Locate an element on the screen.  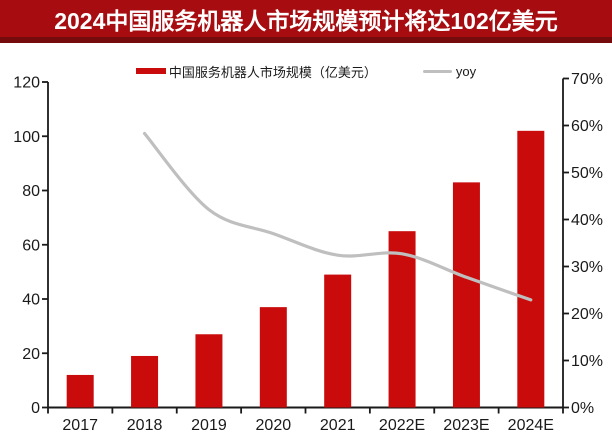
right-axis-label: 40% is located at coordinates (587, 220).